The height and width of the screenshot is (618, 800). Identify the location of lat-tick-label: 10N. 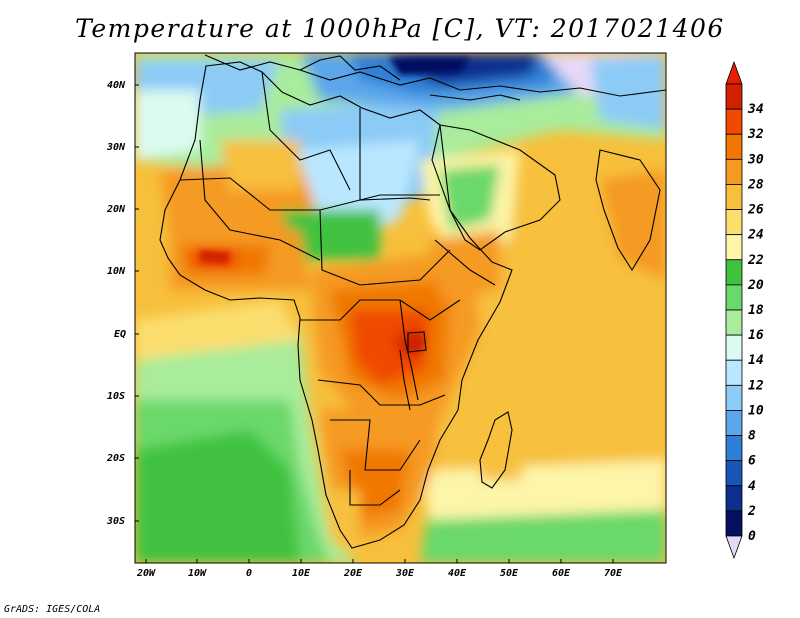
(116, 271).